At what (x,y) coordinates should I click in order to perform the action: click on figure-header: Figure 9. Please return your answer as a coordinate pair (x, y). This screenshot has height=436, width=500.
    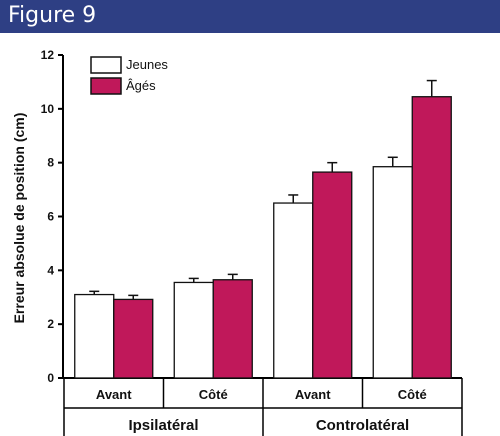
    Looking at the image, I should click on (250, 16).